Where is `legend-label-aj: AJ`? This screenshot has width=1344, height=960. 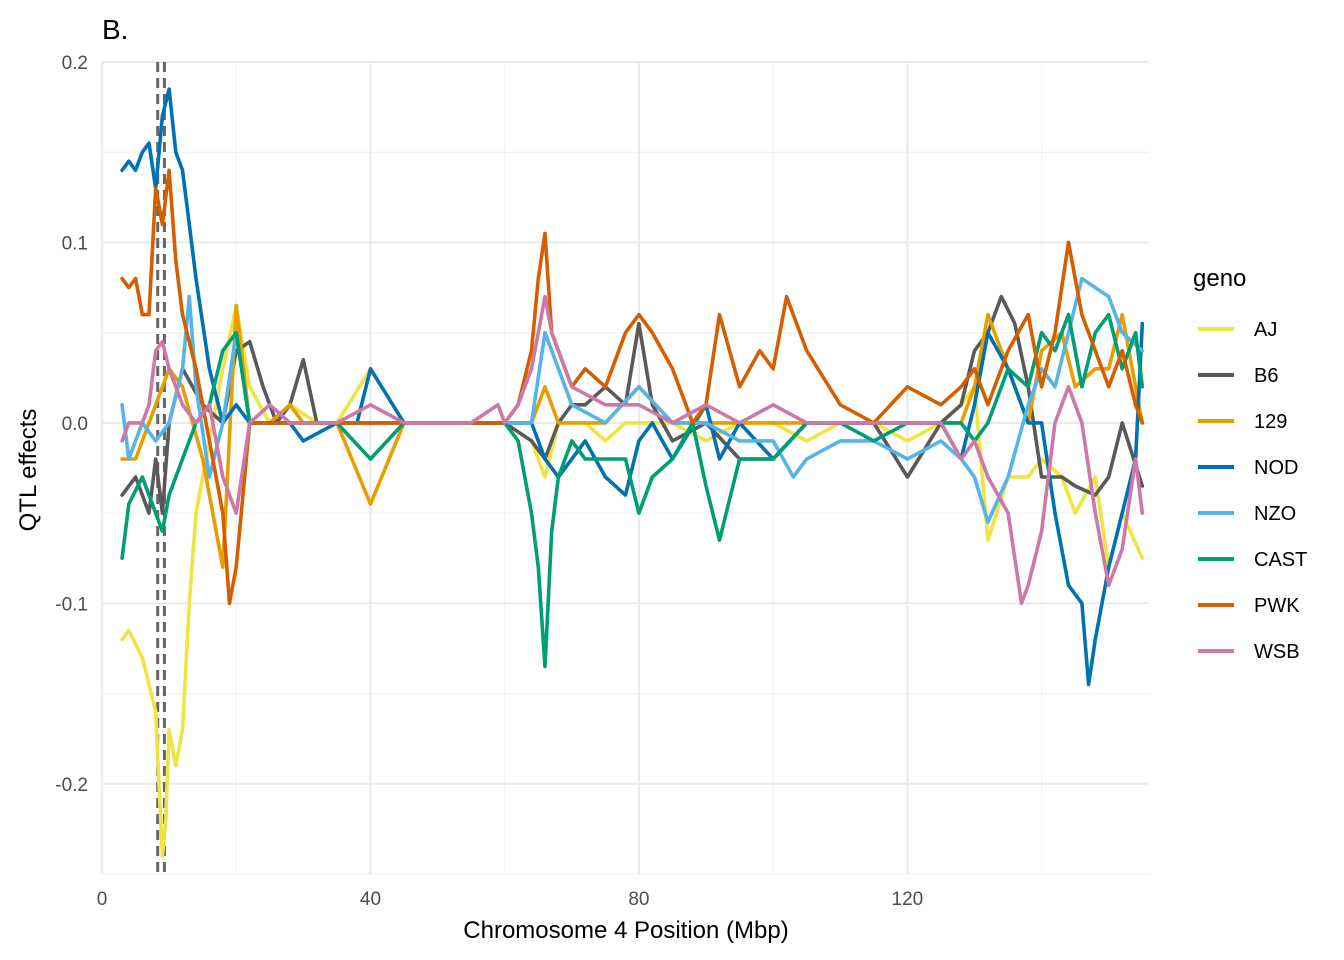 legend-label-aj: AJ is located at coordinates (1265, 330).